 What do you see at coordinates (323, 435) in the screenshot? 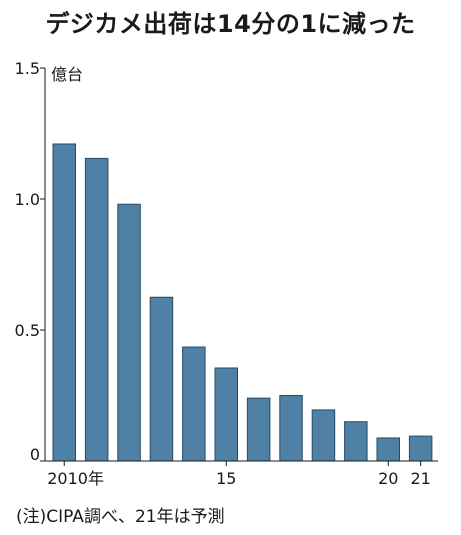
I see `bar-2018` at bounding box center [323, 435].